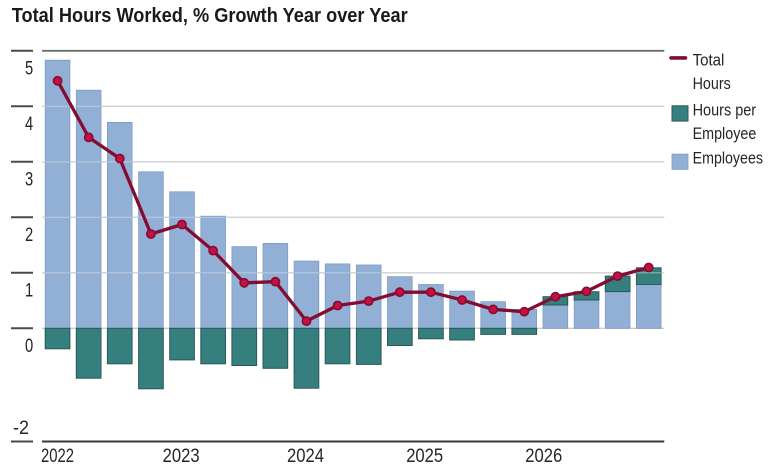  I want to click on svg-text: 0, so click(29, 346).